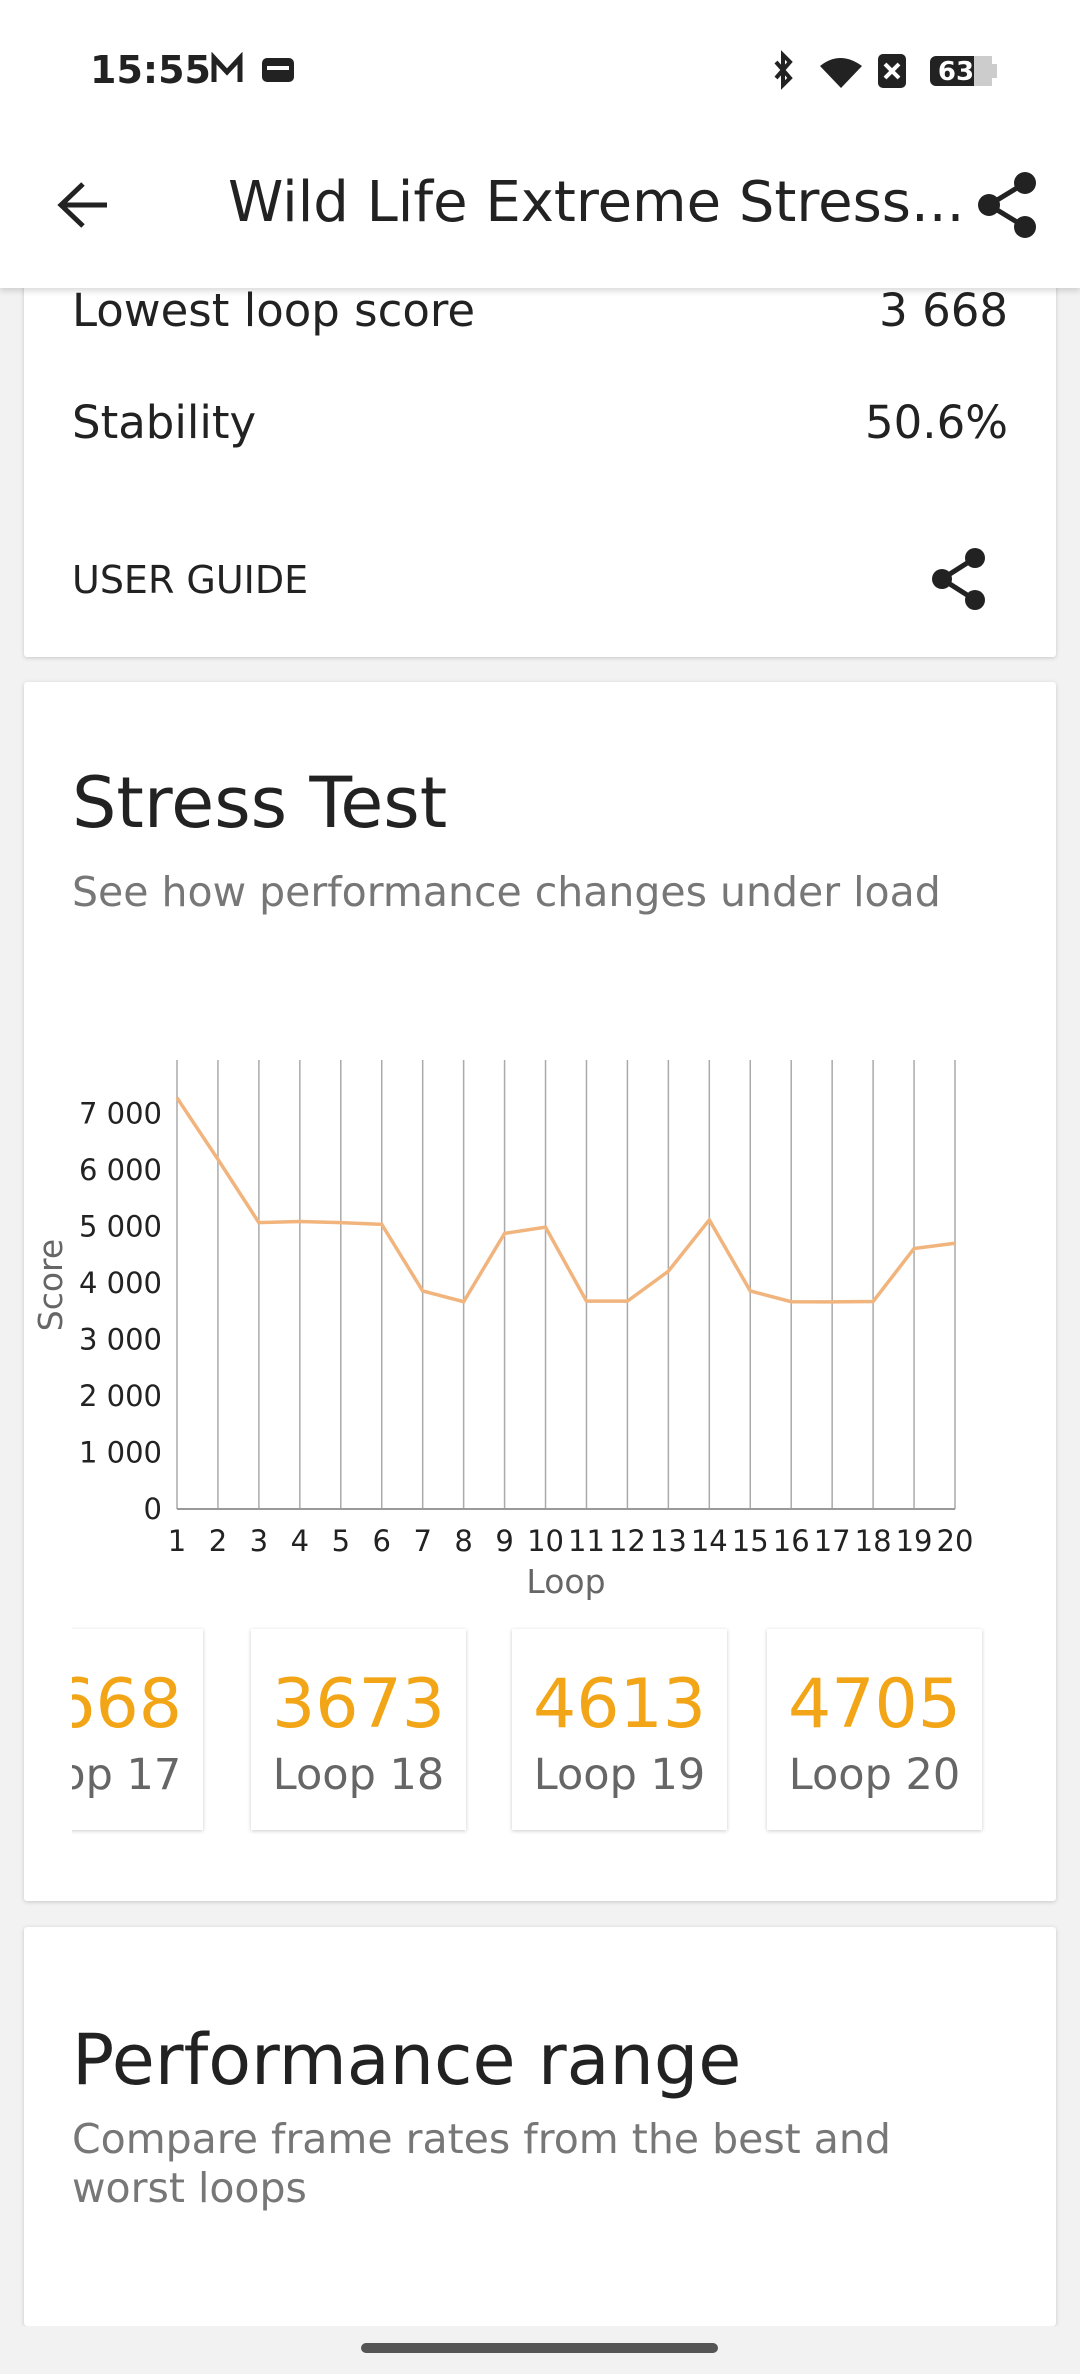  Describe the element at coordinates (791, 1541) in the screenshot. I see `x-tick-label: 16` at that location.